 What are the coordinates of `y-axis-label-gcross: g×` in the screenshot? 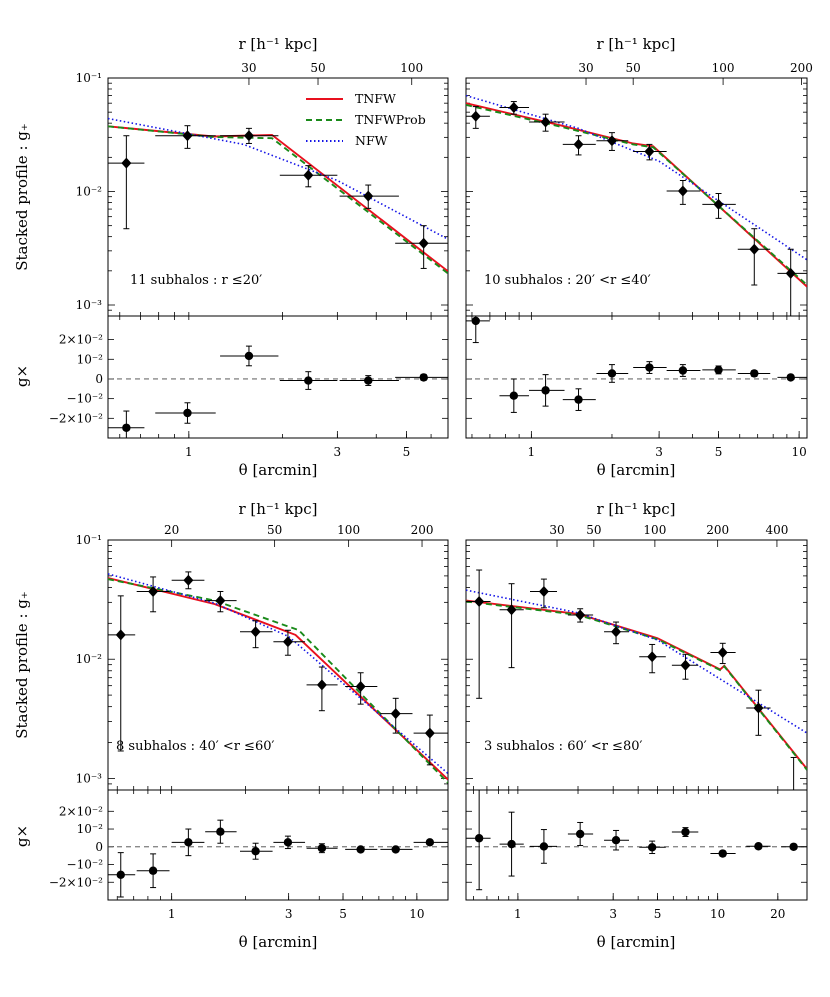 It's located at (22, 376).